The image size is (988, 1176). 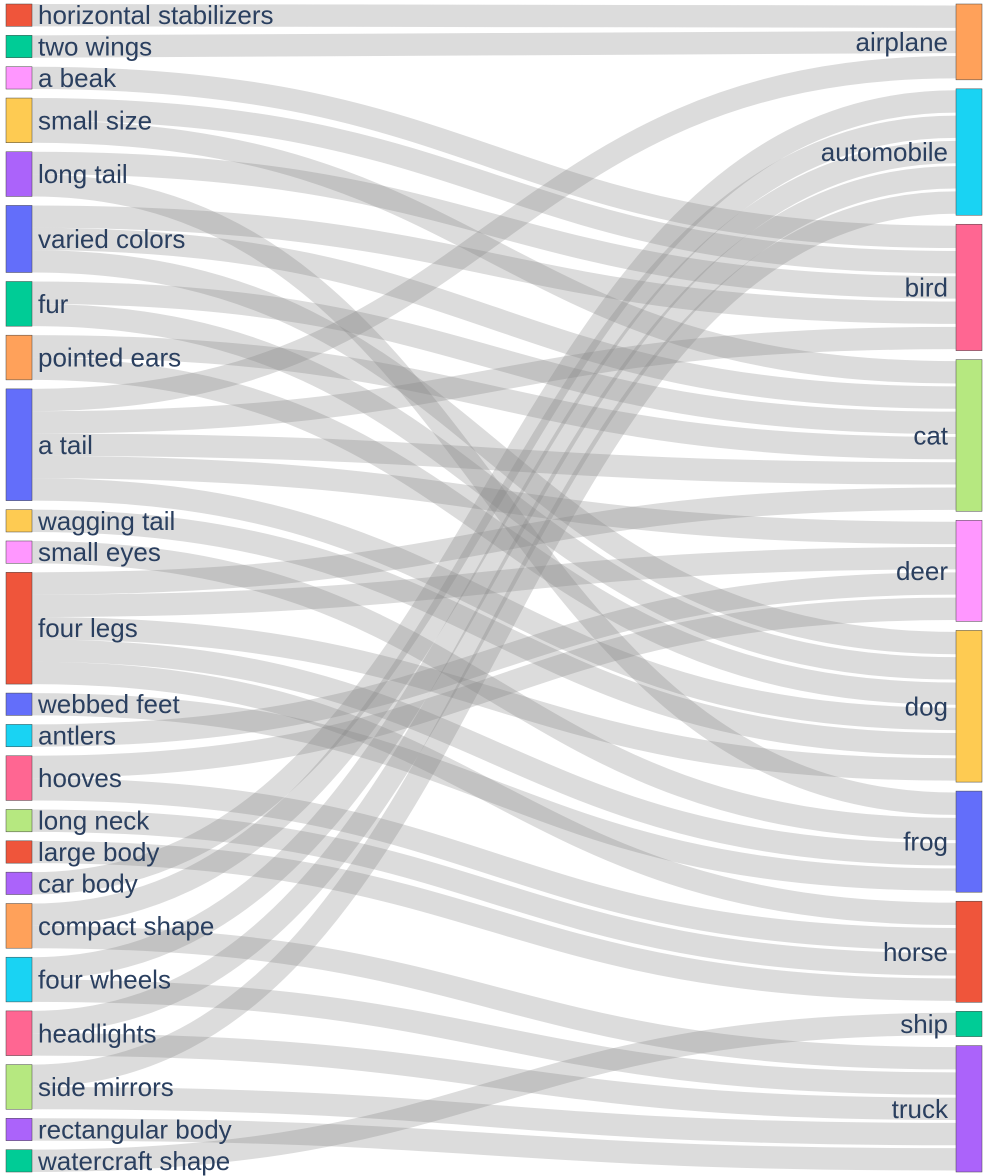 What do you see at coordinates (95, 120) in the screenshot?
I see `label-small-size: small size` at bounding box center [95, 120].